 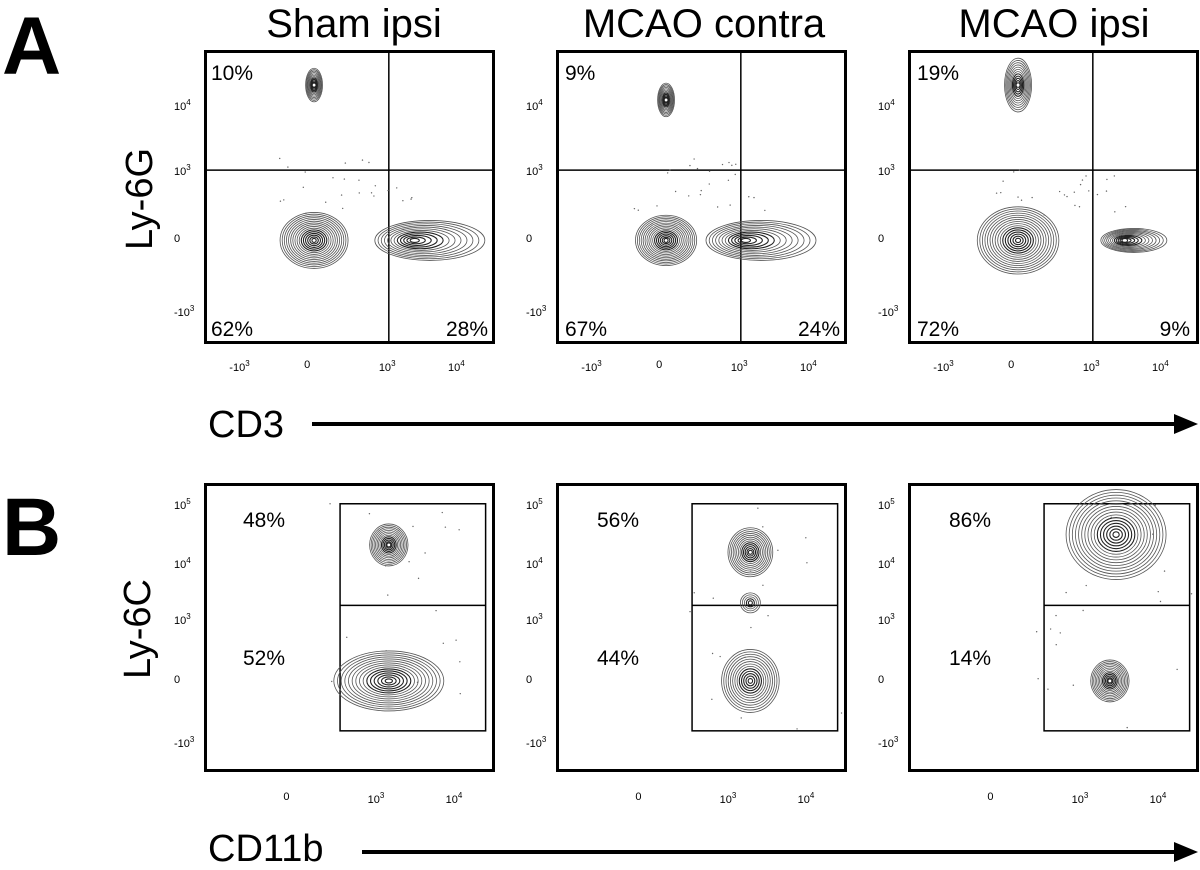 I want to click on x-tick-label: 10⁴, so click(x=454, y=798).